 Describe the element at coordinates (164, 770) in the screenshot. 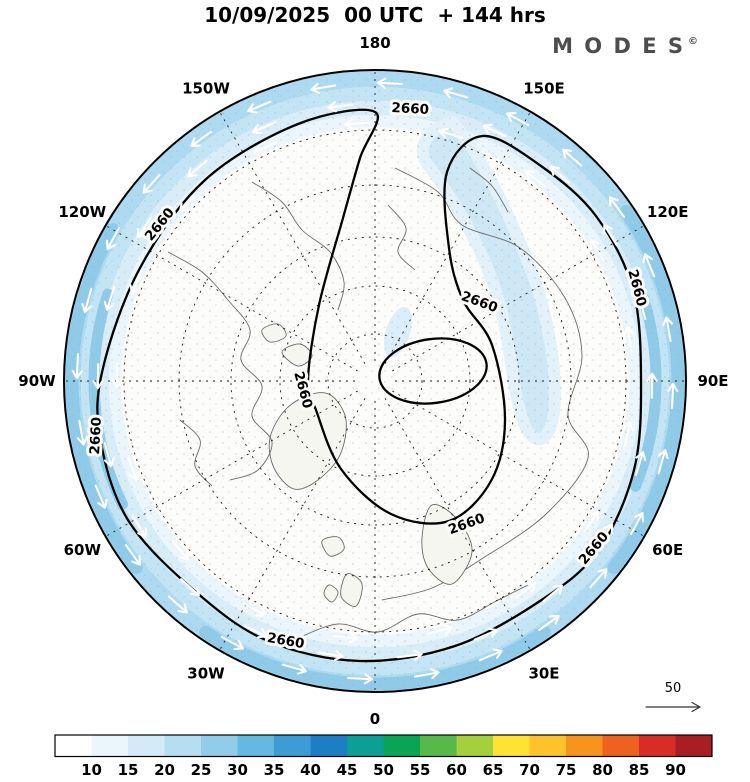

I see `colorbar-tick-label: 20` at that location.